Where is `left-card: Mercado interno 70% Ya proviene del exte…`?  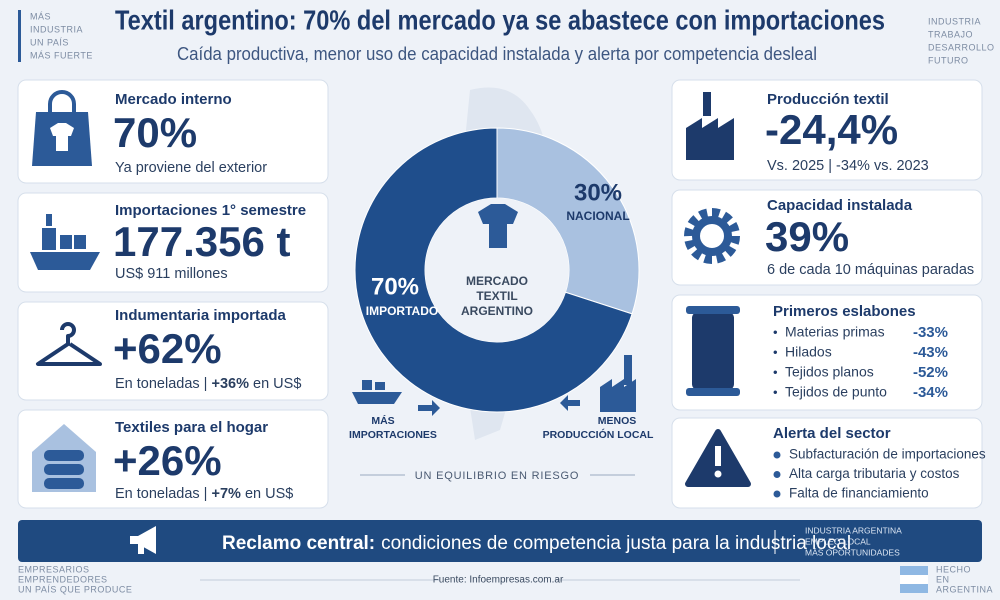
left-card: Mercado interno 70% Ya proviene del exte… is located at coordinates (173, 131).